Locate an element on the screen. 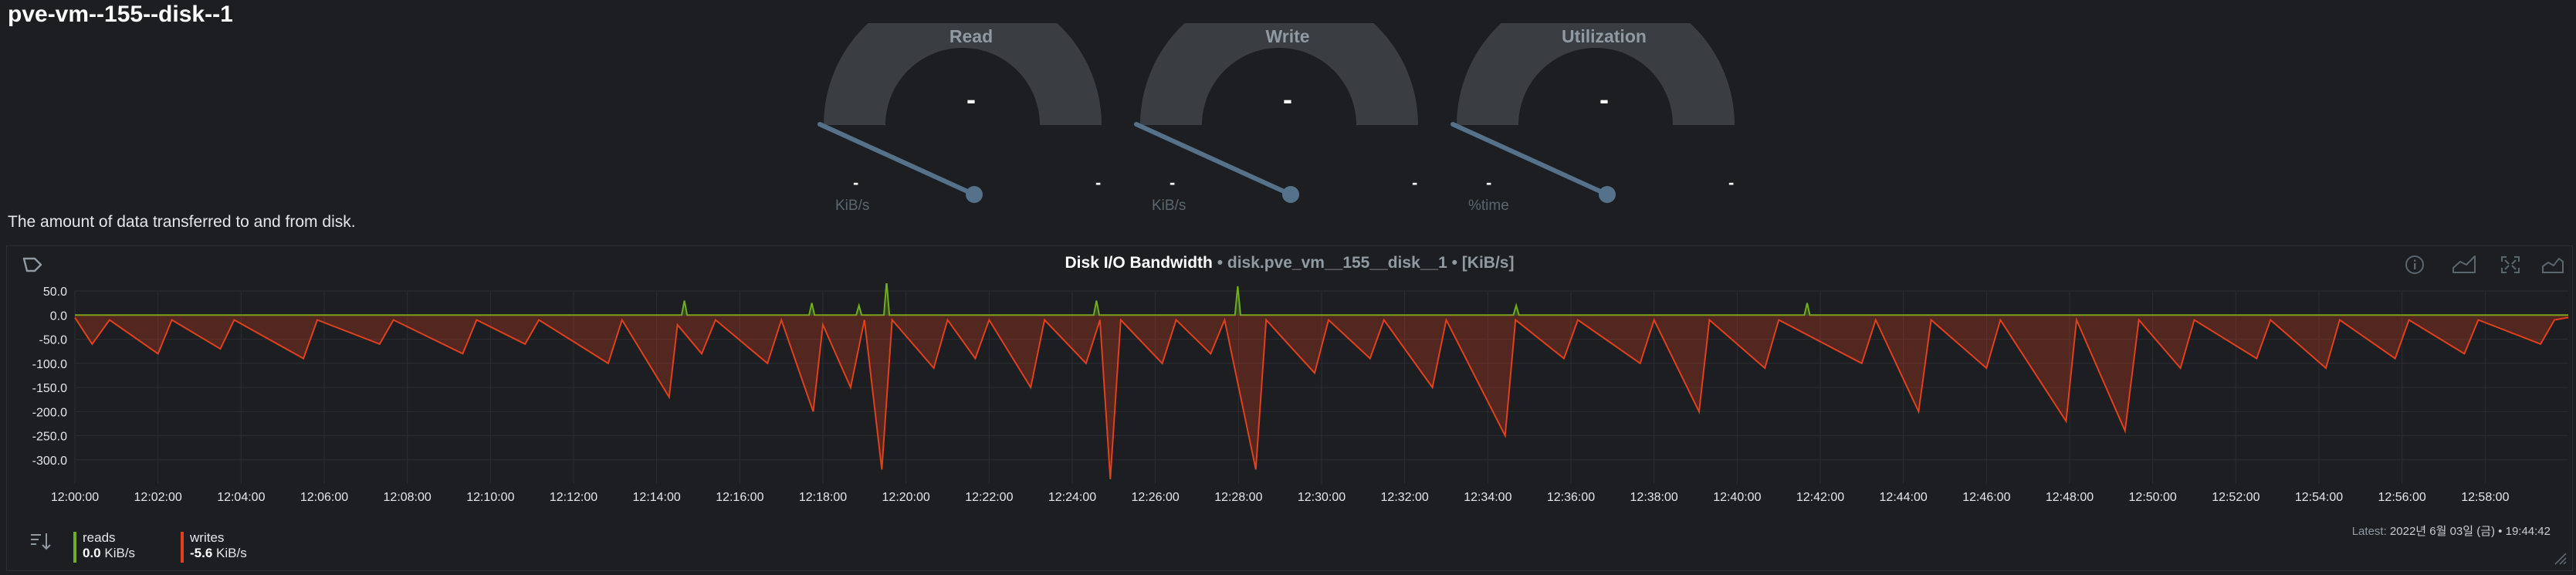 This screenshot has height=575, width=2576. x-tick-label: 12:16:00 is located at coordinates (739, 497).